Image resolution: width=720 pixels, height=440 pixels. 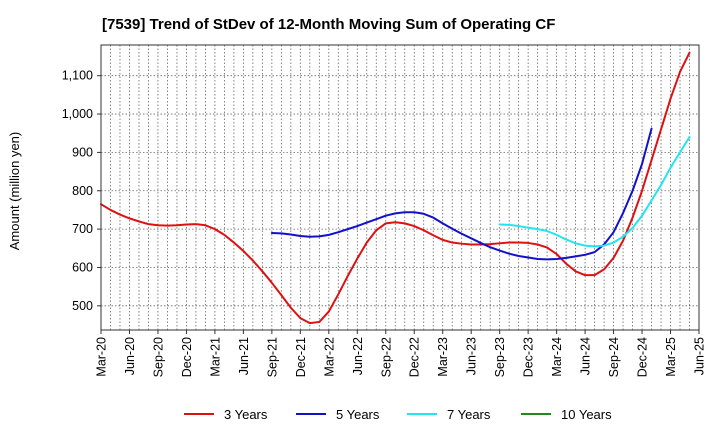 I want to click on x-tick-label: Mar-25, so click(x=671, y=357).